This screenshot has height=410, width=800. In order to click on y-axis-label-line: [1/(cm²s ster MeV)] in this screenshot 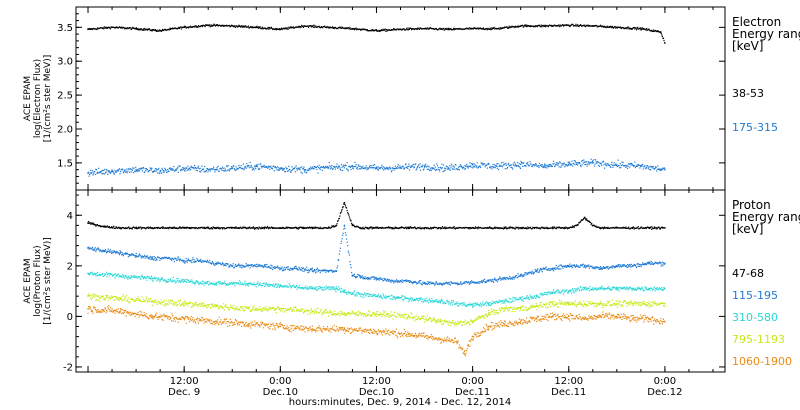, I will do `click(48, 98)`.